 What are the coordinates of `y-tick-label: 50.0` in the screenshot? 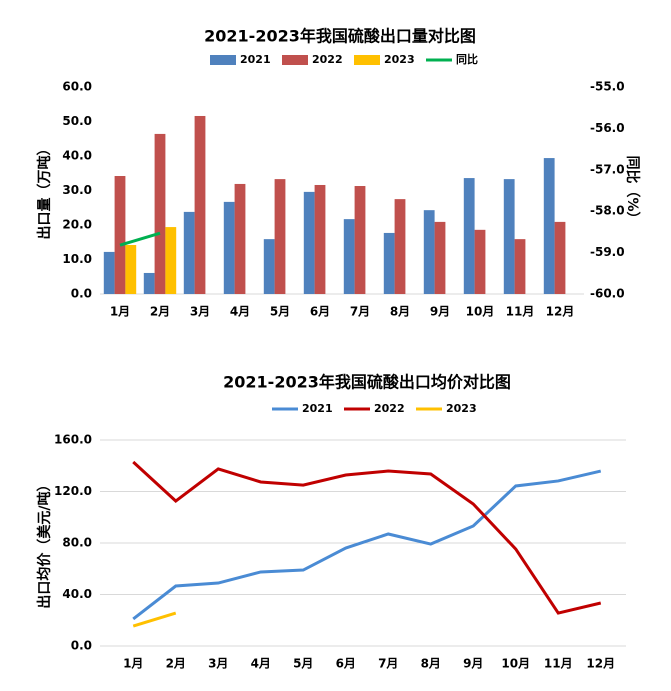 It's located at (77, 121).